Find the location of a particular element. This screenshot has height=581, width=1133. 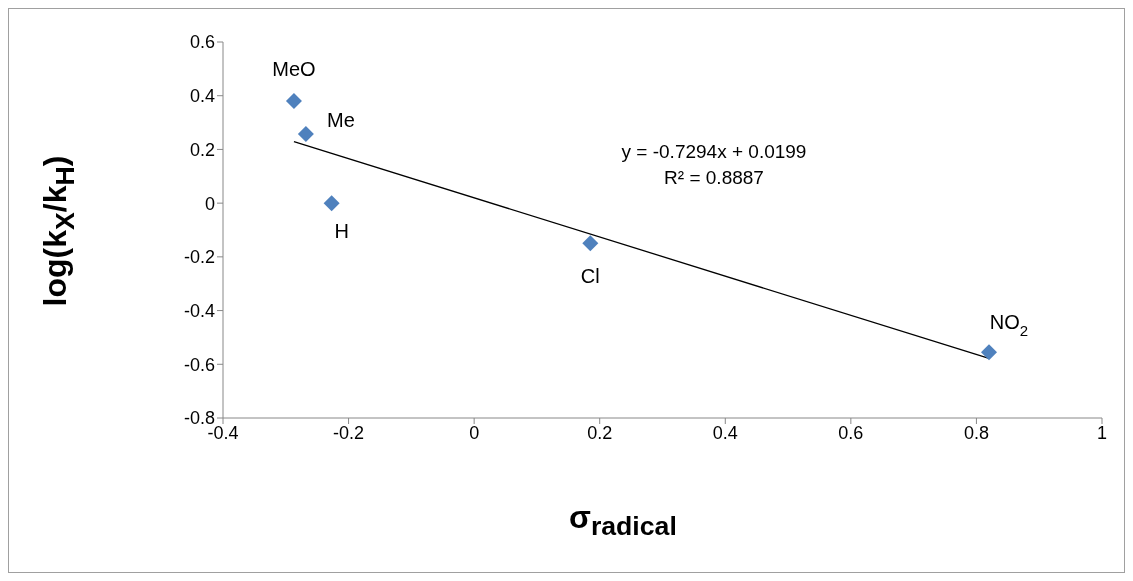

x-tick-label: 1 is located at coordinates (1102, 432).